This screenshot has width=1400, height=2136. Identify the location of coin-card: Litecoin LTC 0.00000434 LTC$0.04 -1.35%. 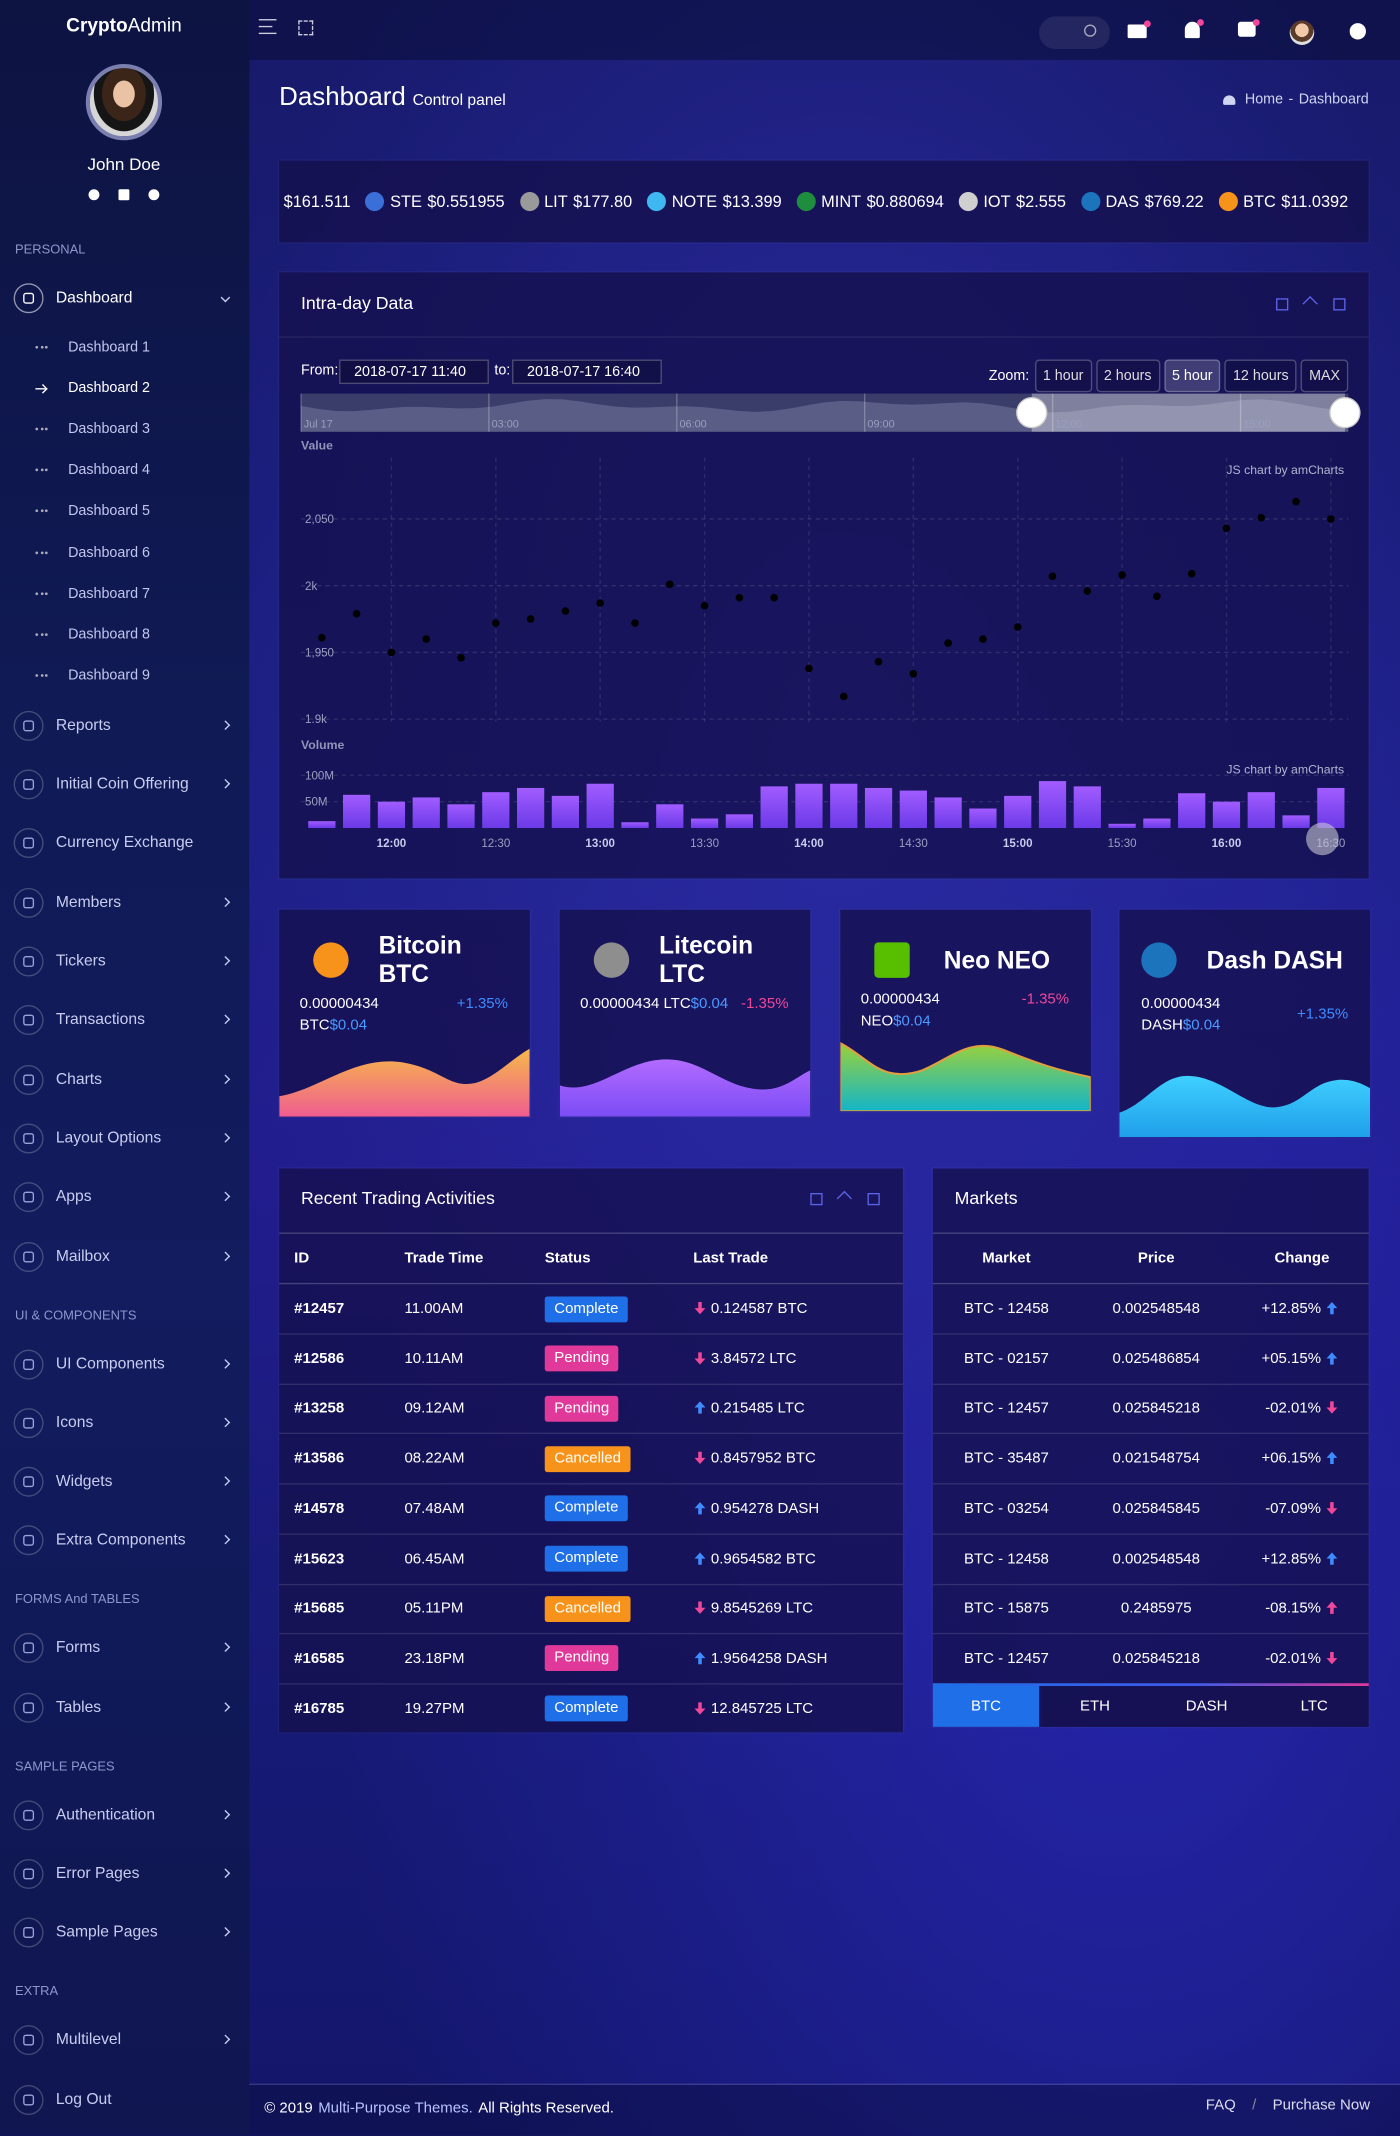
(685, 1013).